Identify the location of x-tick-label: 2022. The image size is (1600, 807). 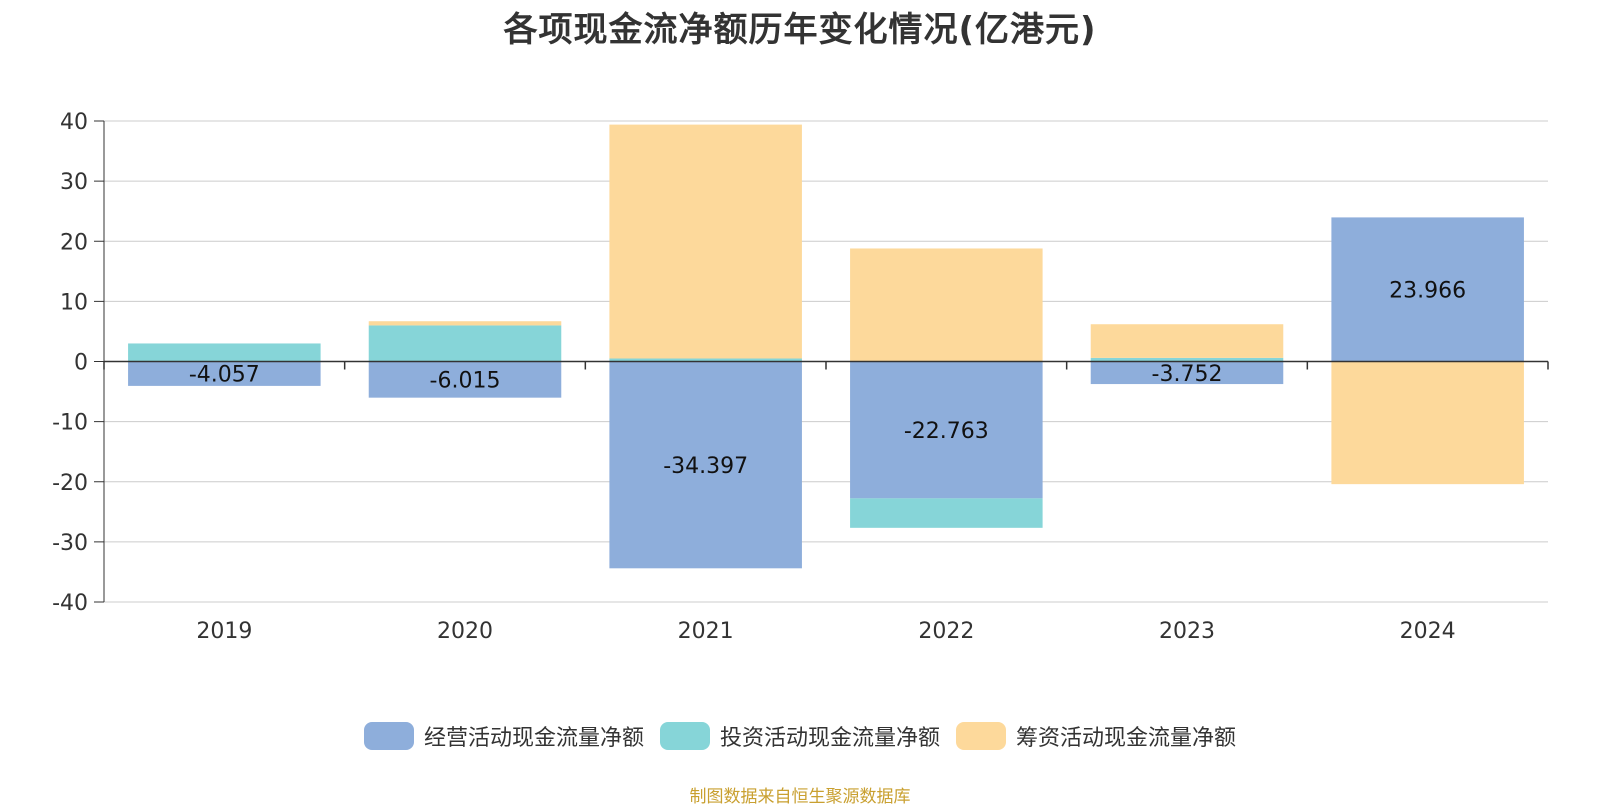
(946, 631).